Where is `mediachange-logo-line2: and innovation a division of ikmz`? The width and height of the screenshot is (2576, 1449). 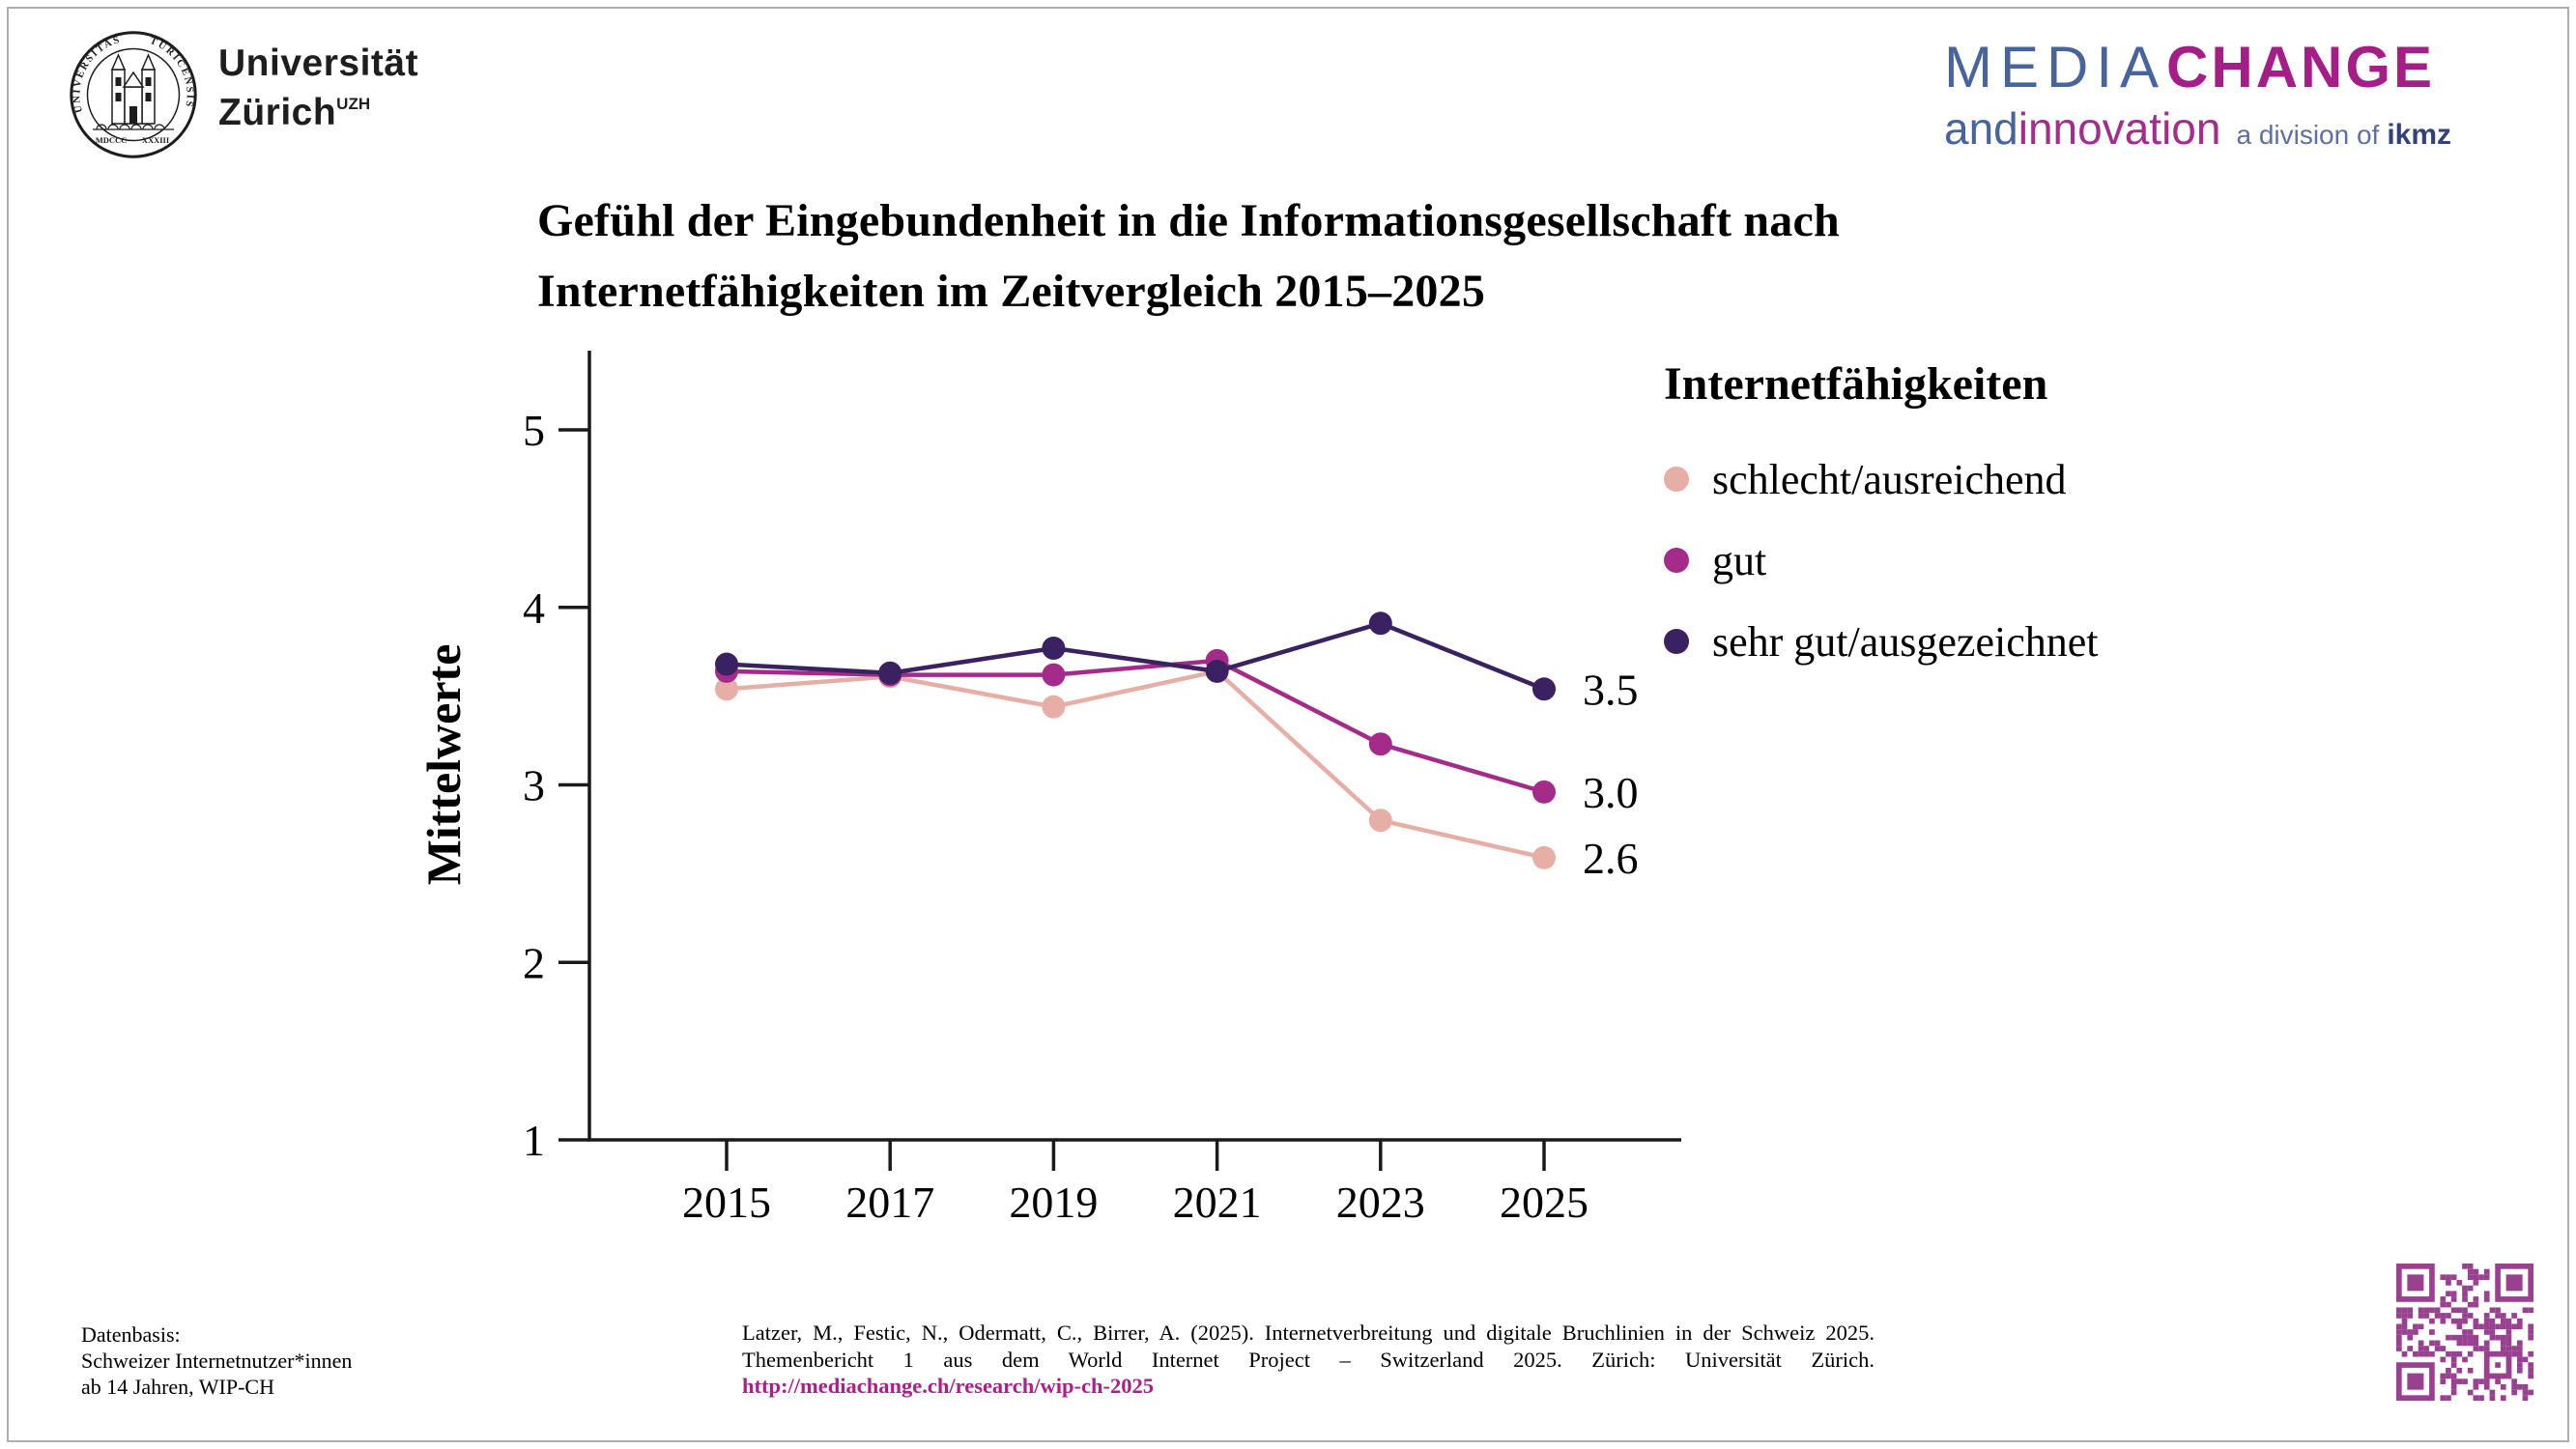
mediachange-logo-line2: and innovation a division of ikmz is located at coordinates (2198, 128).